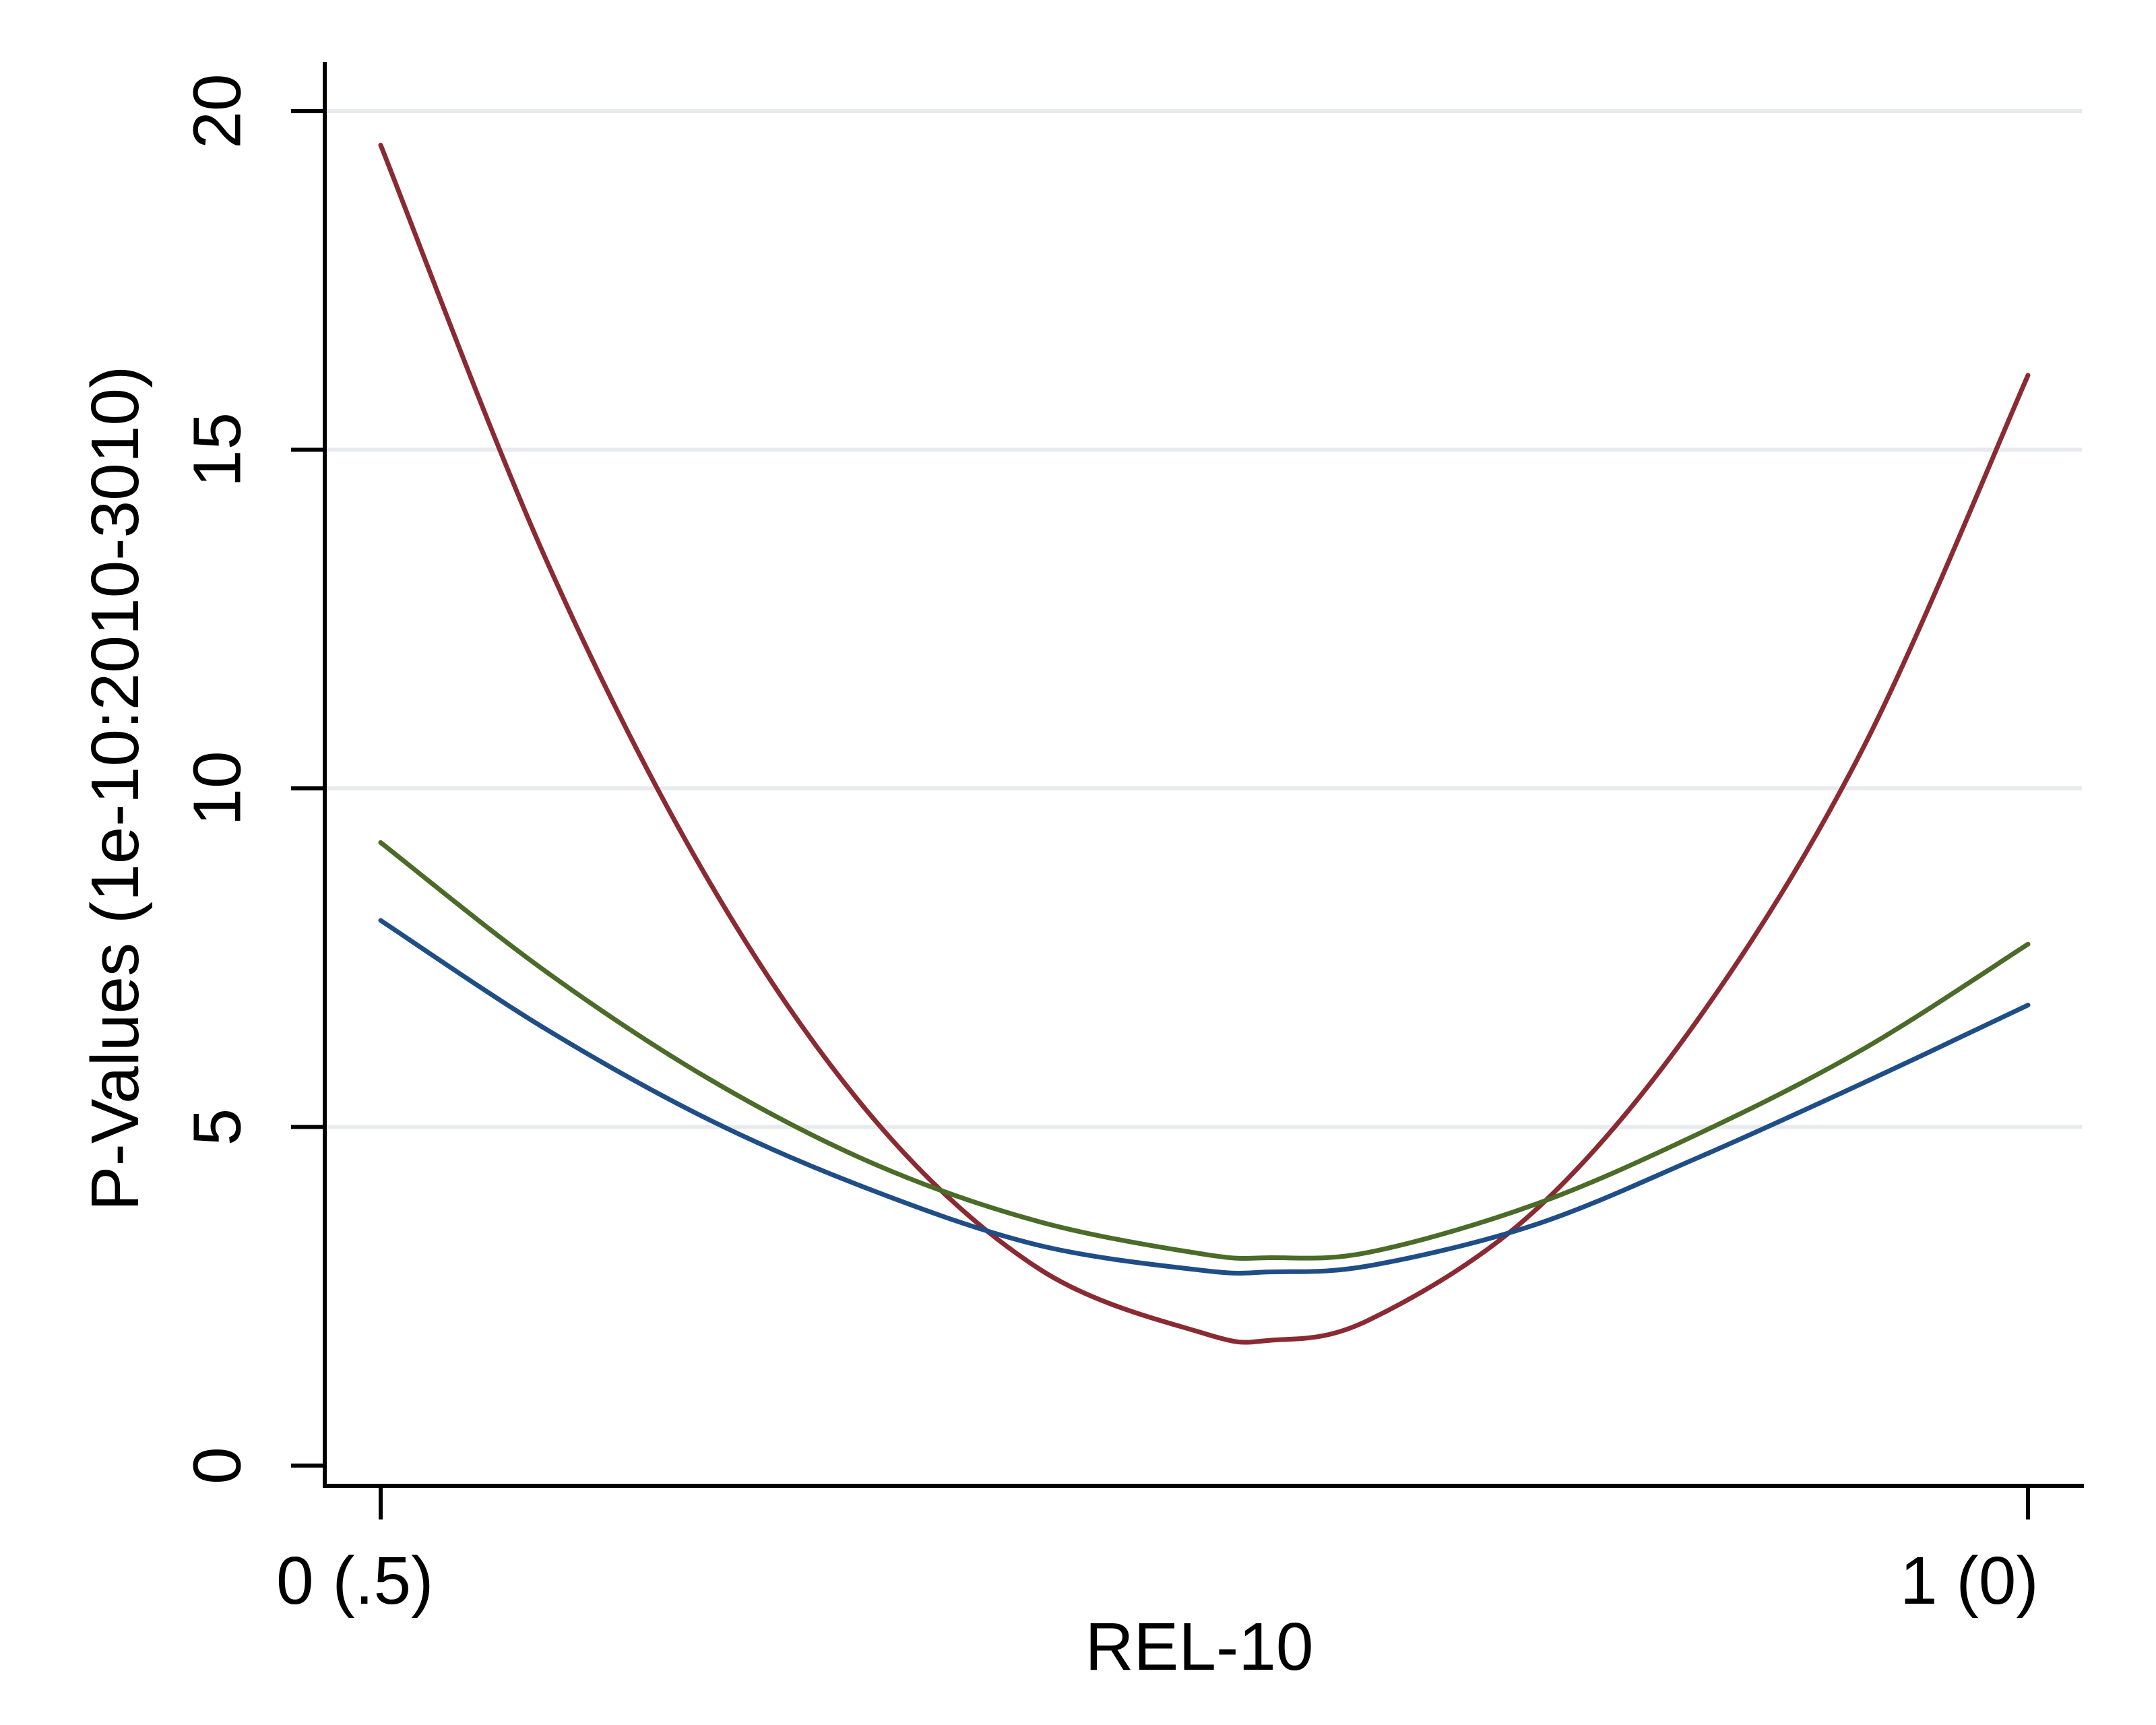 This screenshot has height=1725, width=2156. What do you see at coordinates (217, 110) in the screenshot?
I see `y-tick-label-20: 20` at bounding box center [217, 110].